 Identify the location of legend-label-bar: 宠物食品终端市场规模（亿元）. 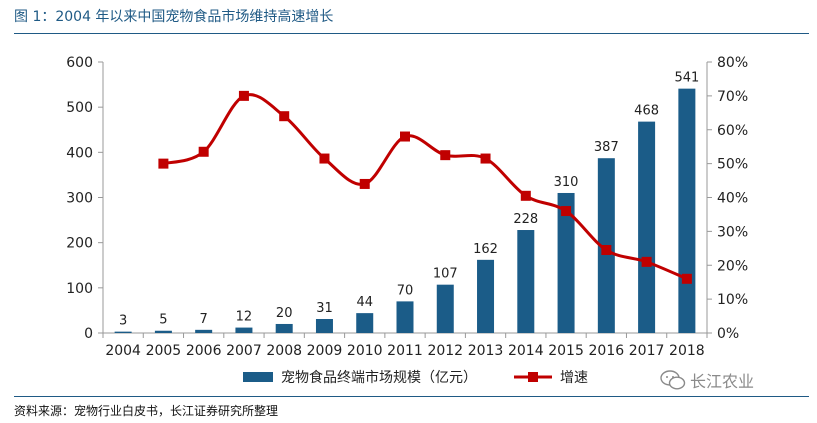
(379, 377).